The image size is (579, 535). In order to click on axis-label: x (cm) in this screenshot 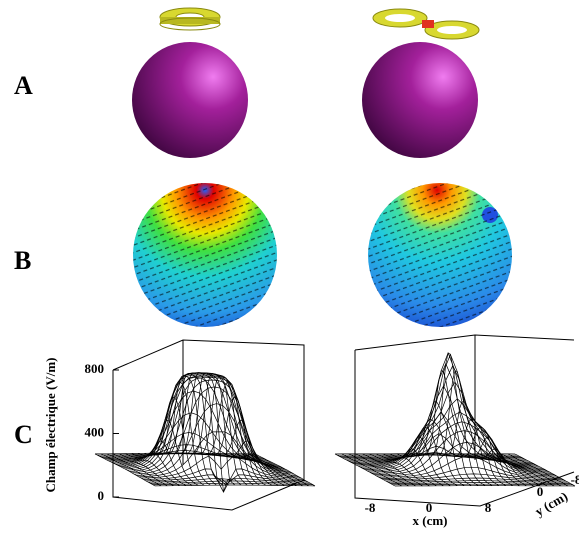, I will do `click(429, 520)`.